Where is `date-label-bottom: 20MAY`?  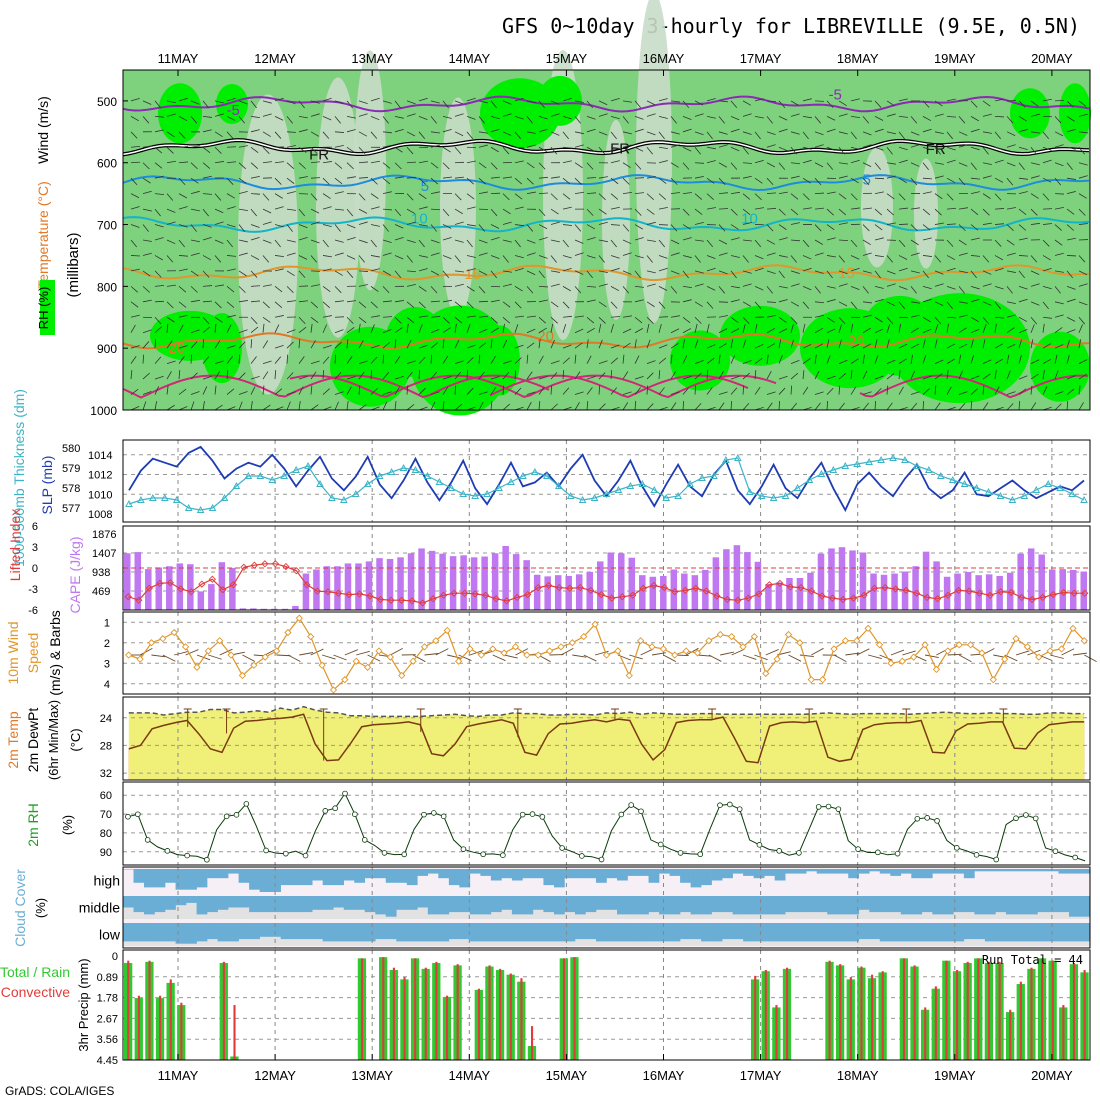 date-label-bottom: 20MAY is located at coordinates (1052, 1075).